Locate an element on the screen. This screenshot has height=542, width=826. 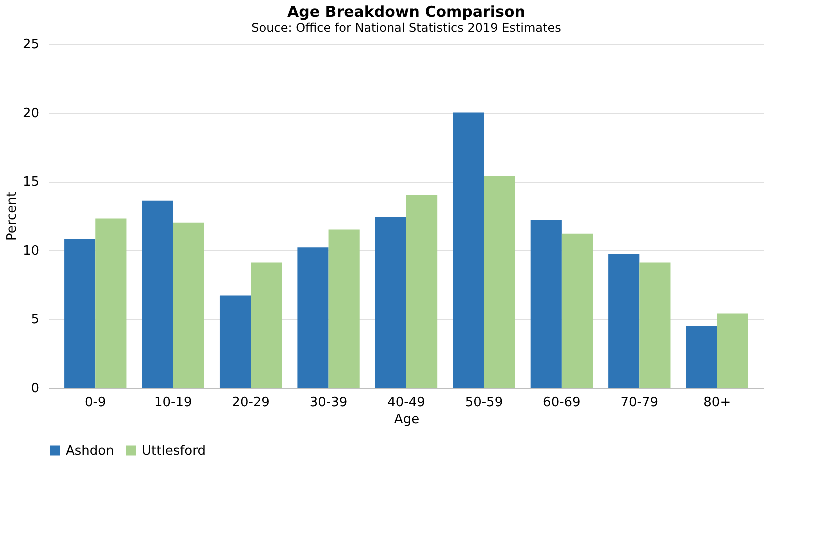
x-tick-label: 10-19 is located at coordinates (173, 403).